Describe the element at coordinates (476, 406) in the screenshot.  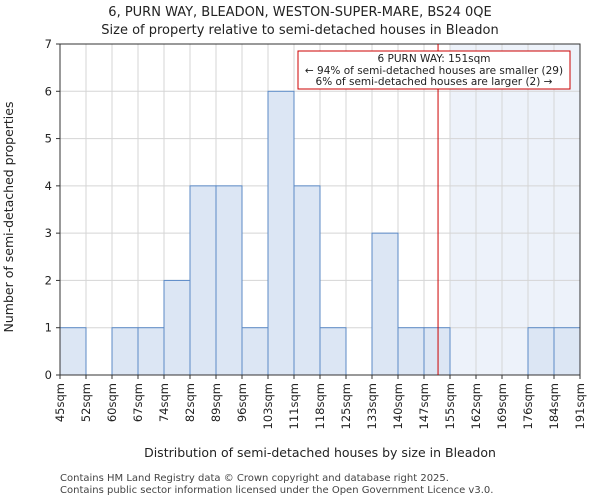
I see `x-tick-label: 162sqm` at that location.